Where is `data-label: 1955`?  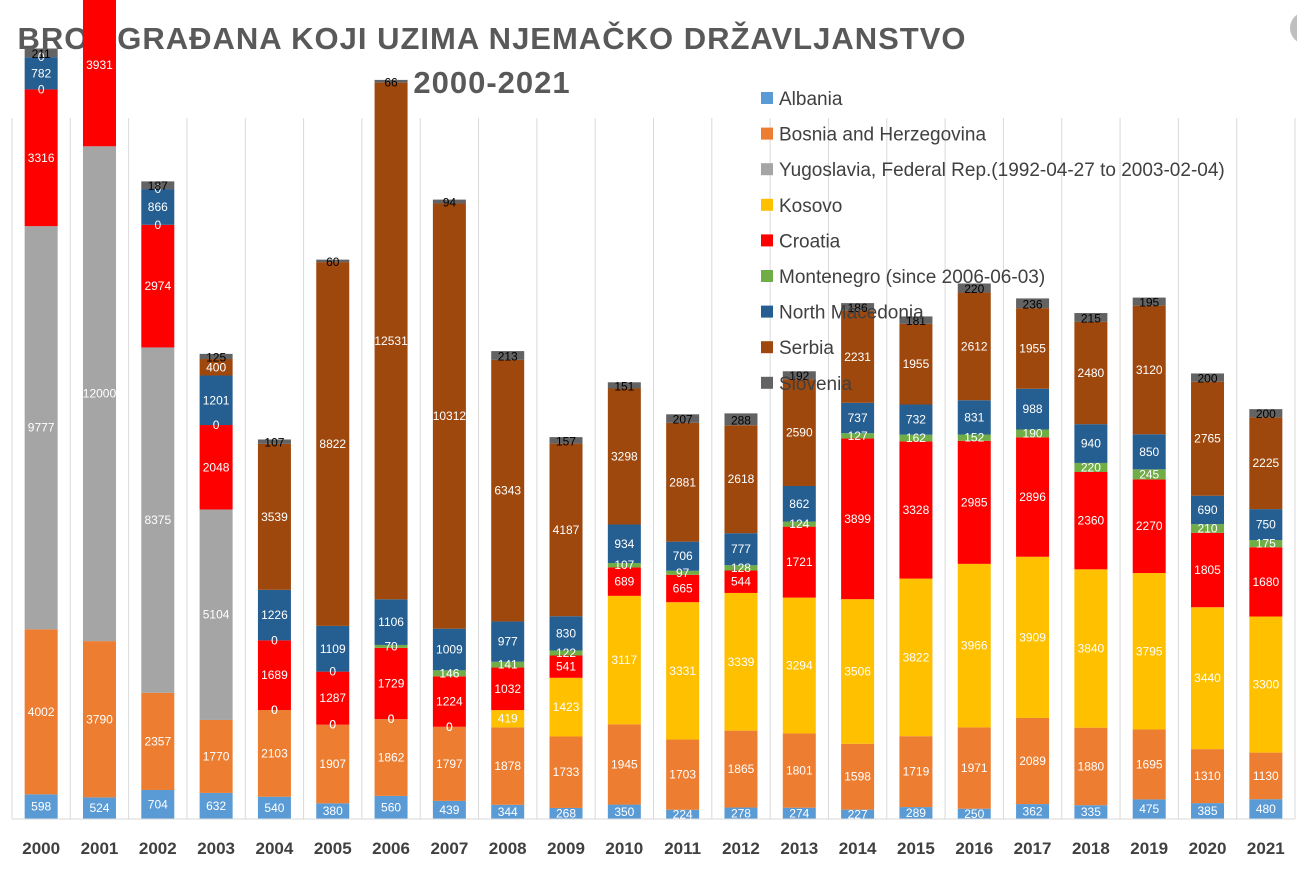
data-label: 1955 is located at coordinates (1032, 348).